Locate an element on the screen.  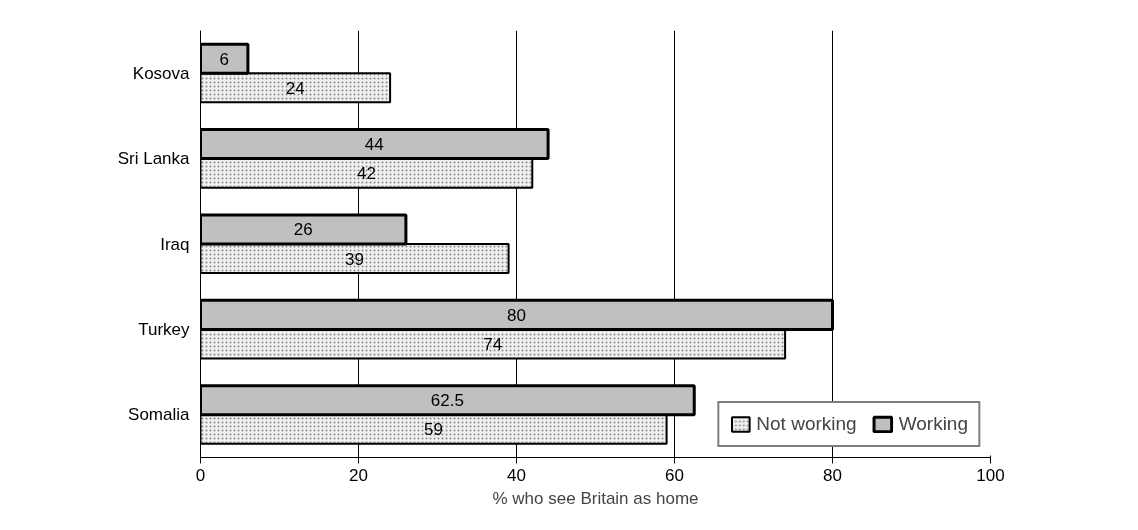
data-label: 74 is located at coordinates (493, 344).